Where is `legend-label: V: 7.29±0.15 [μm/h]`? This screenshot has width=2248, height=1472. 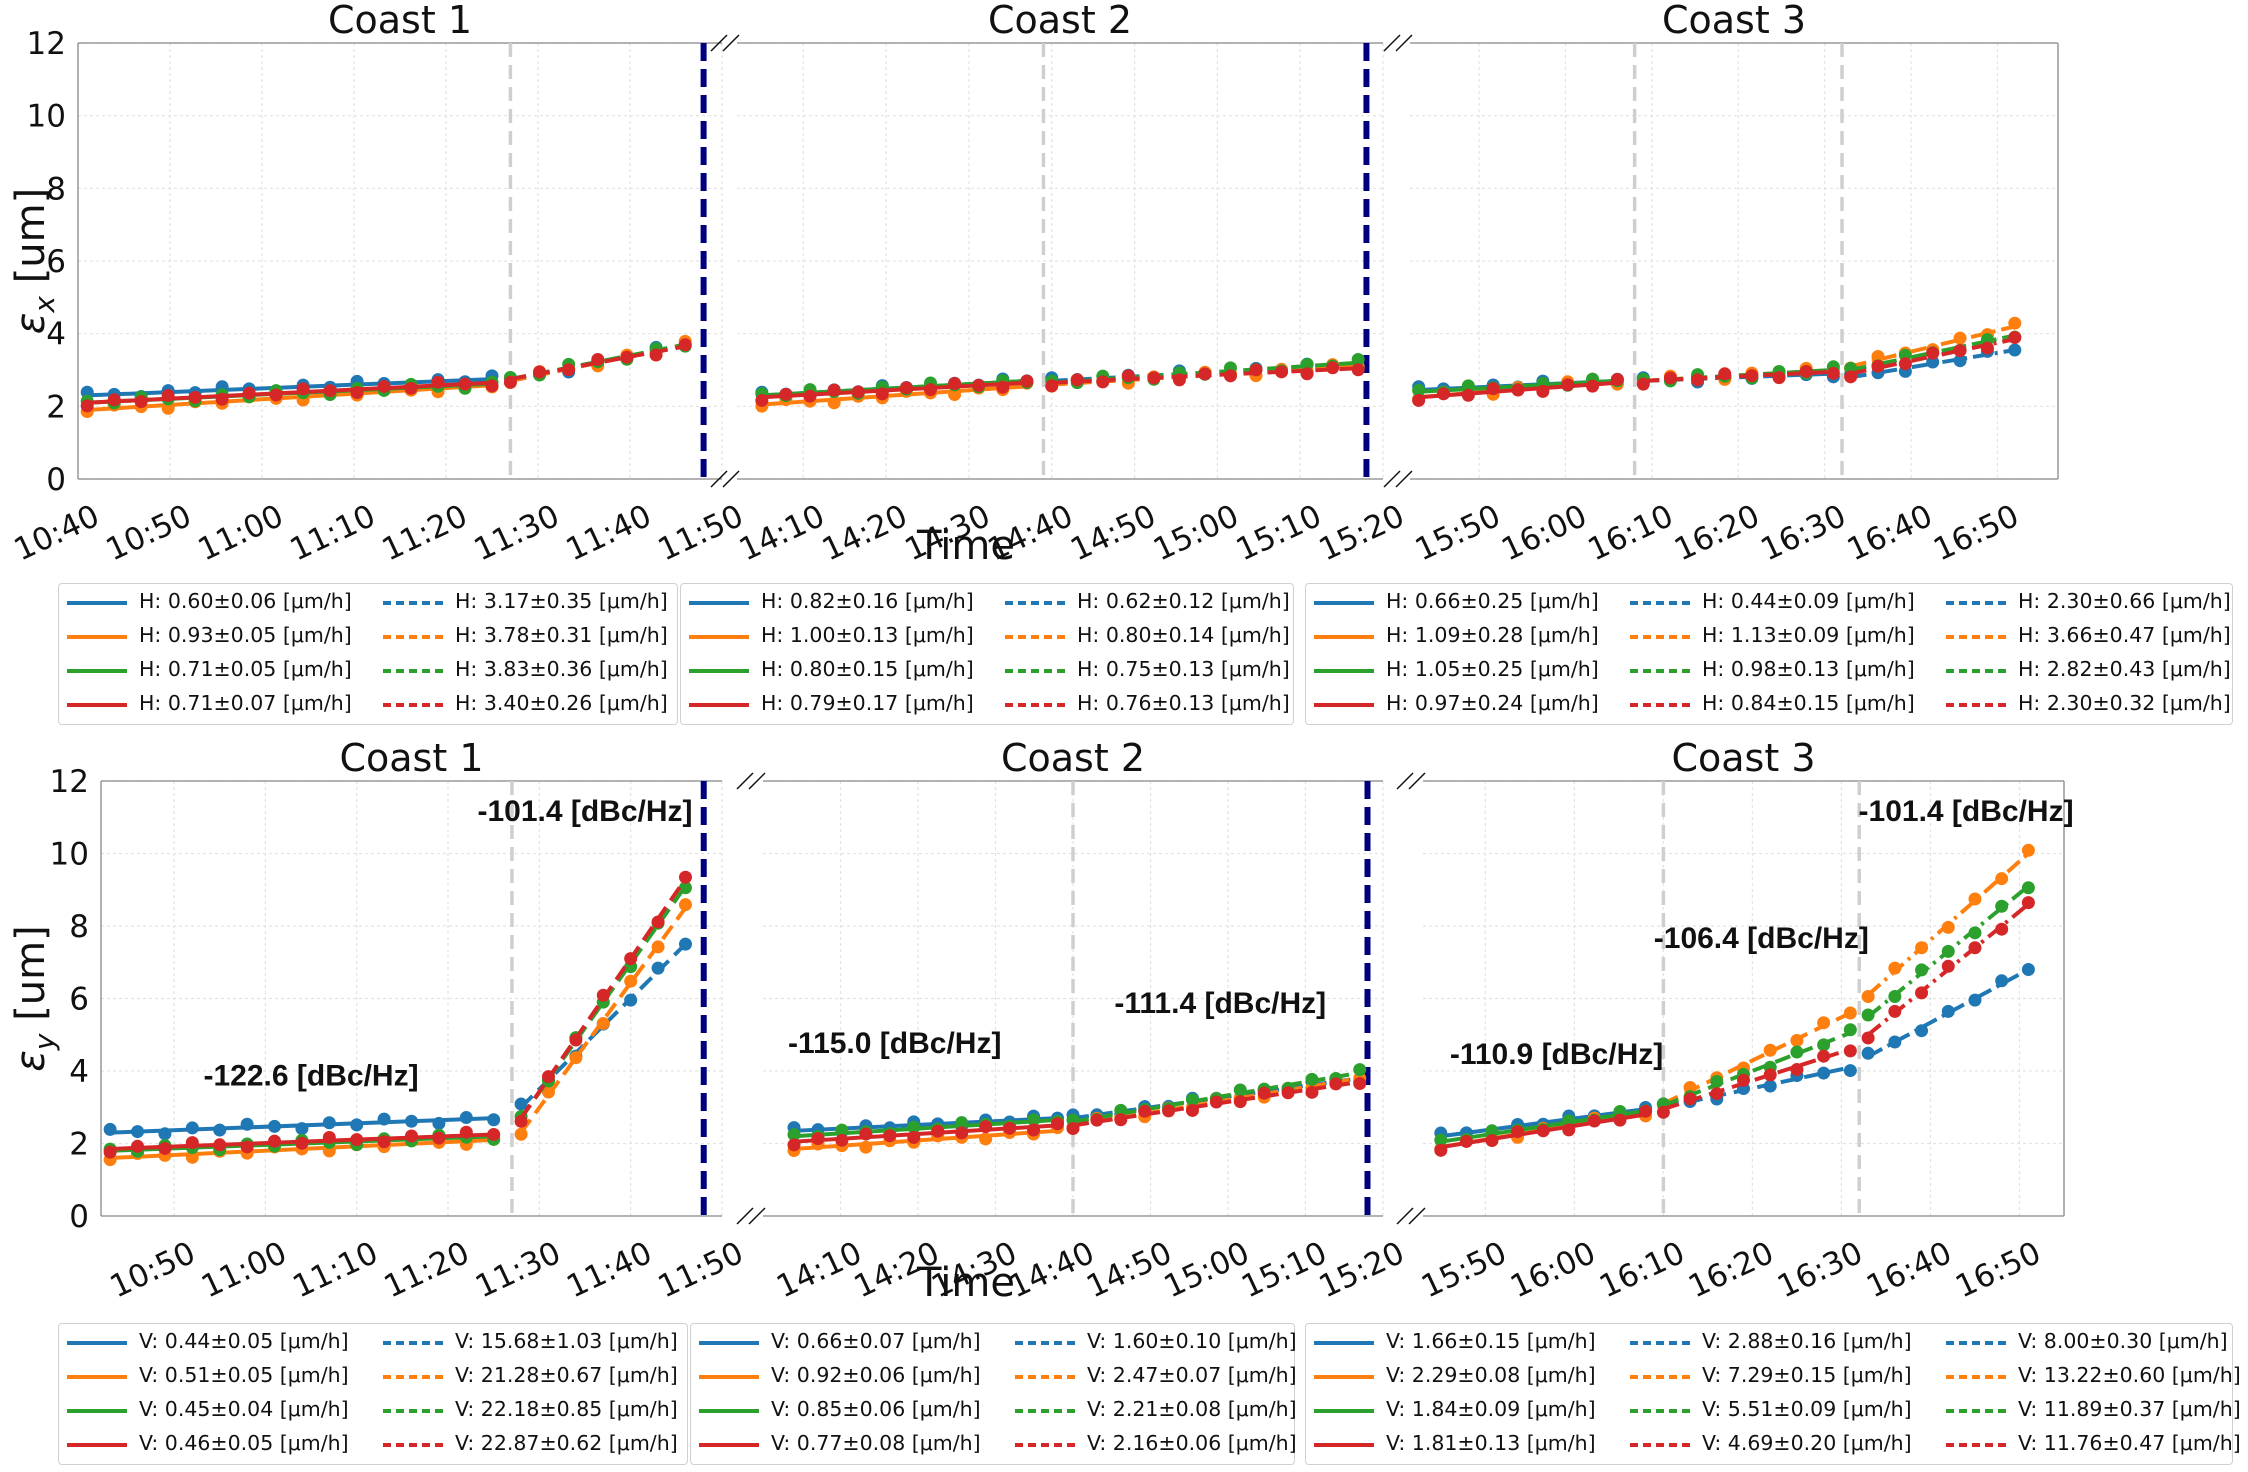
legend-label: V: 7.29±0.15 [μm/h] is located at coordinates (1807, 1375).